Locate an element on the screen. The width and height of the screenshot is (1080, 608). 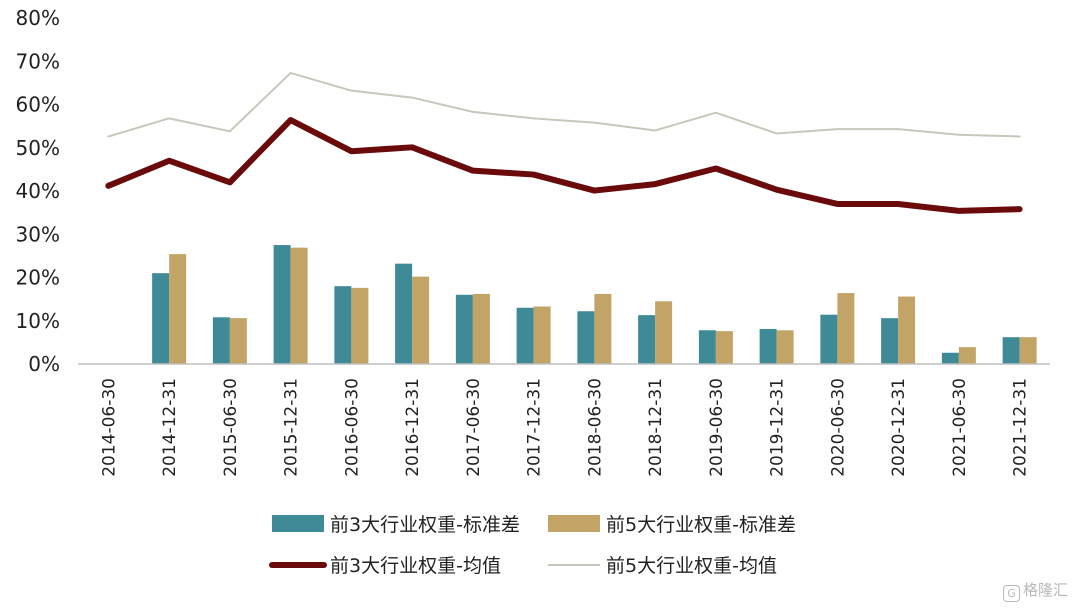
y-tick-label: 20% is located at coordinates (38, 278).